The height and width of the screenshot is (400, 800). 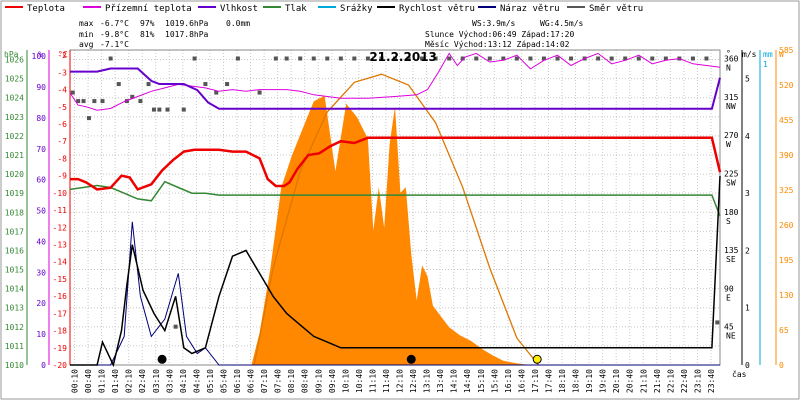 What do you see at coordinates (114, 44) in the screenshot?
I see `stat-avg-temp: -7.1°C` at bounding box center [114, 44].